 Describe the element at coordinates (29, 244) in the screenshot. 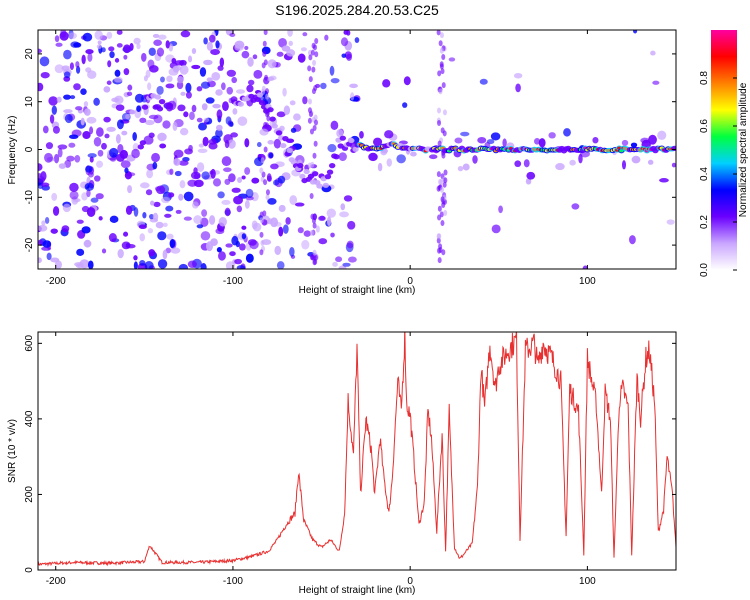

I see `y-tick-label: -20` at that location.